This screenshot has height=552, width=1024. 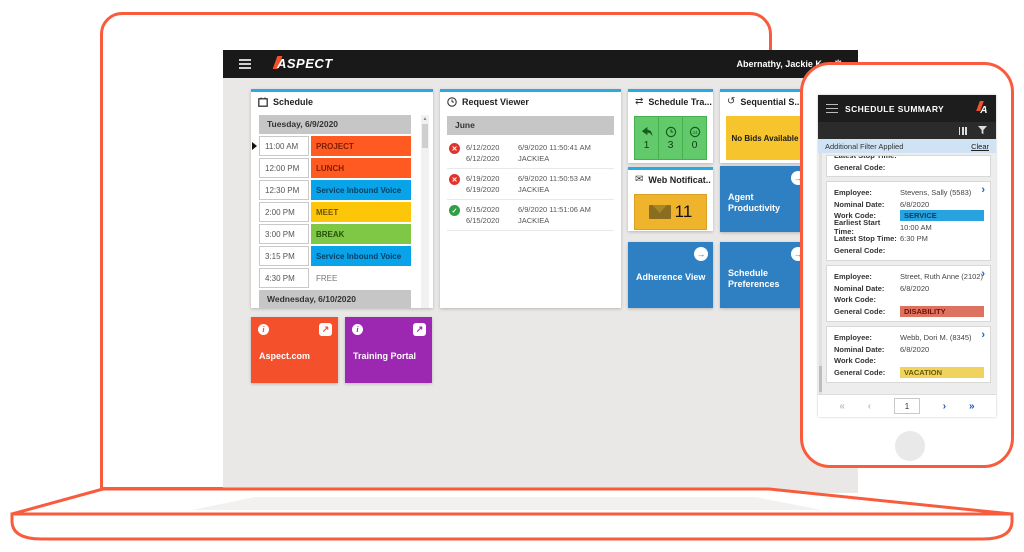 I want to click on tile-label: Adherence View, so click(x=671, y=277).